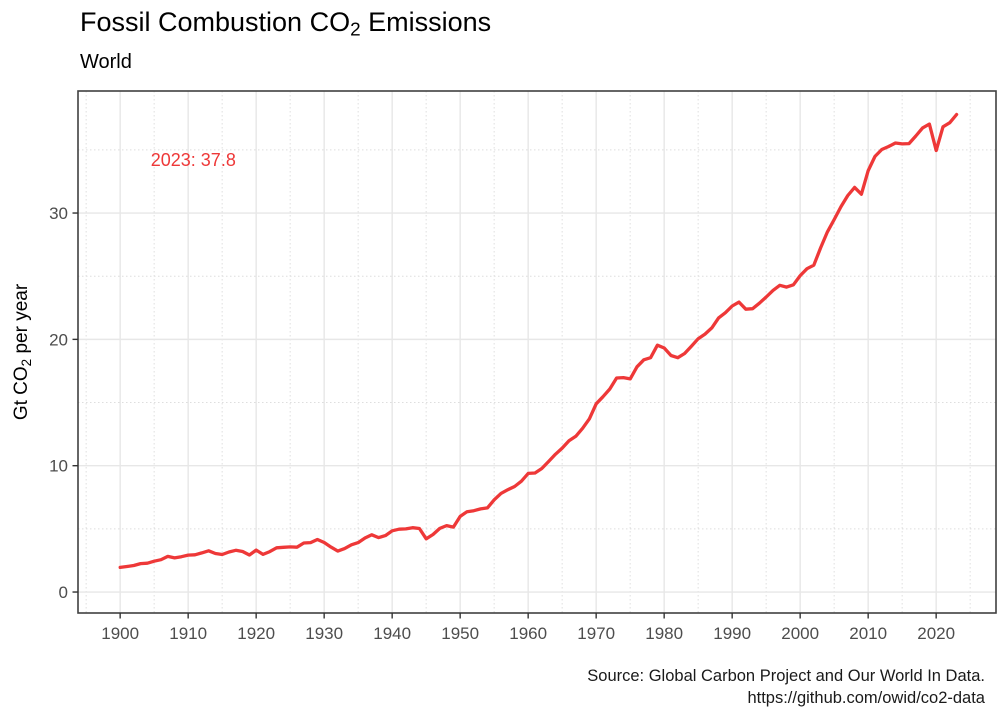  Describe the element at coordinates (286, 24) in the screenshot. I see `chart-title: Fossil Combustion CO2 Emissions` at that location.